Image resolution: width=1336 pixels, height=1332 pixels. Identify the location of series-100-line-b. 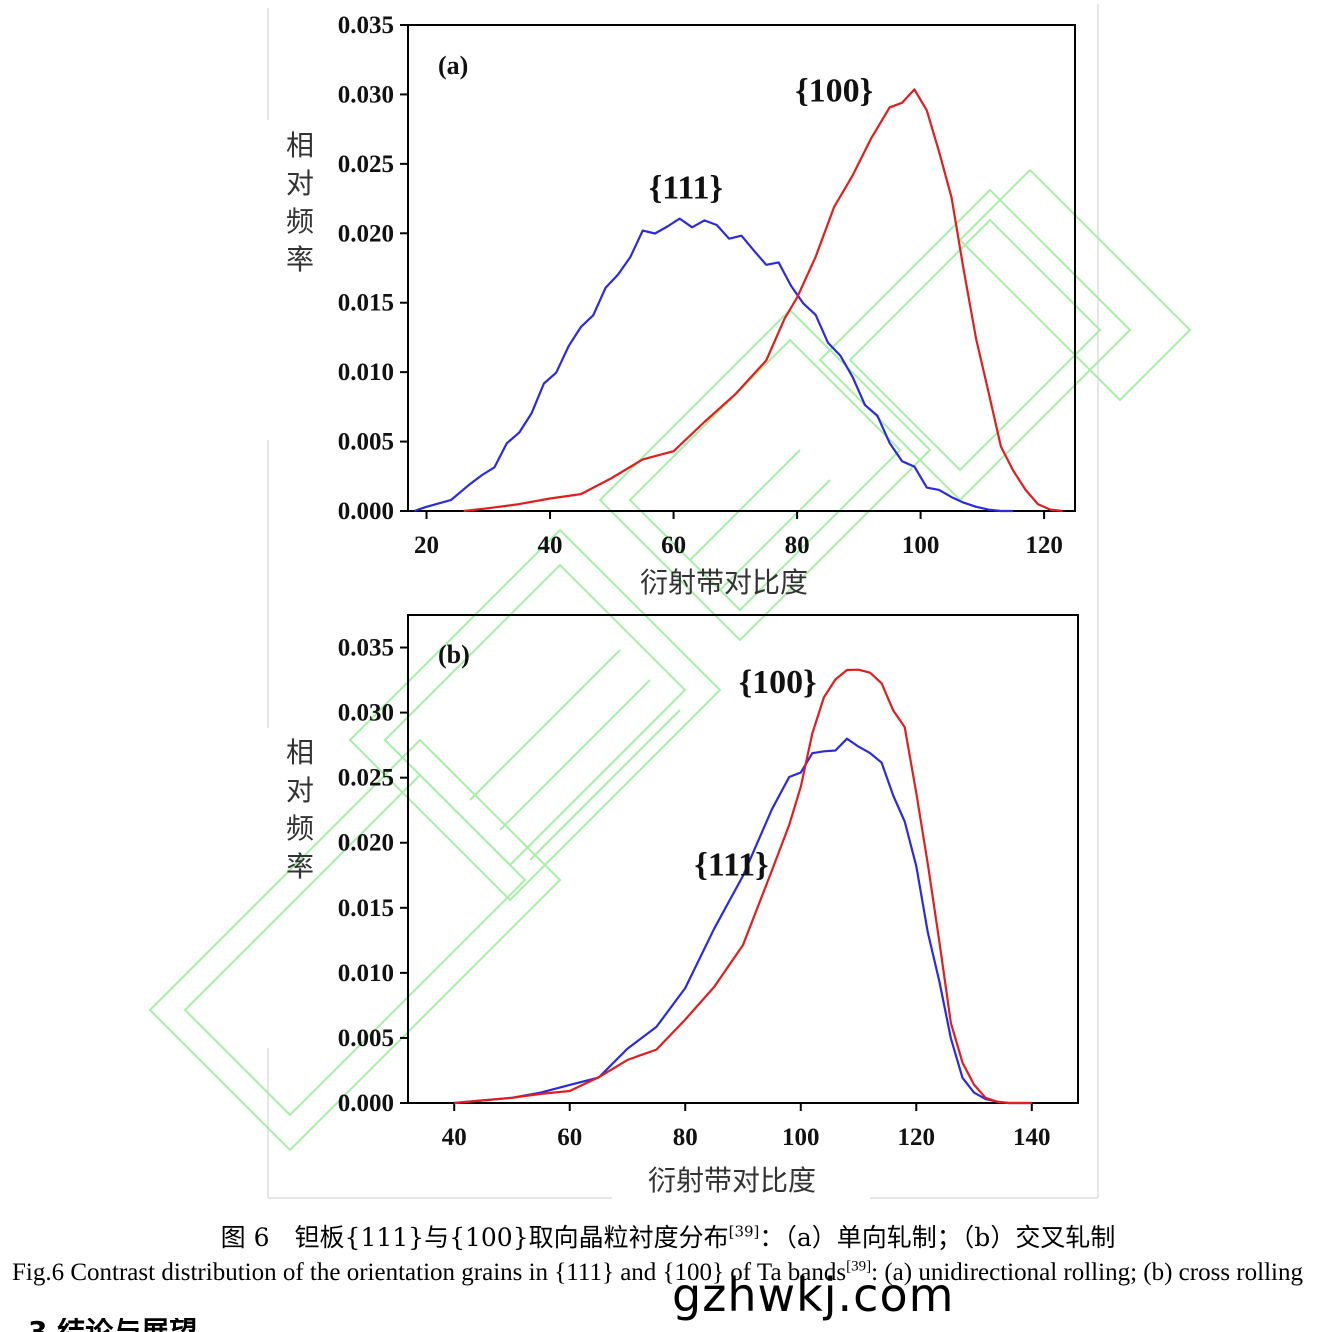
(743, 886).